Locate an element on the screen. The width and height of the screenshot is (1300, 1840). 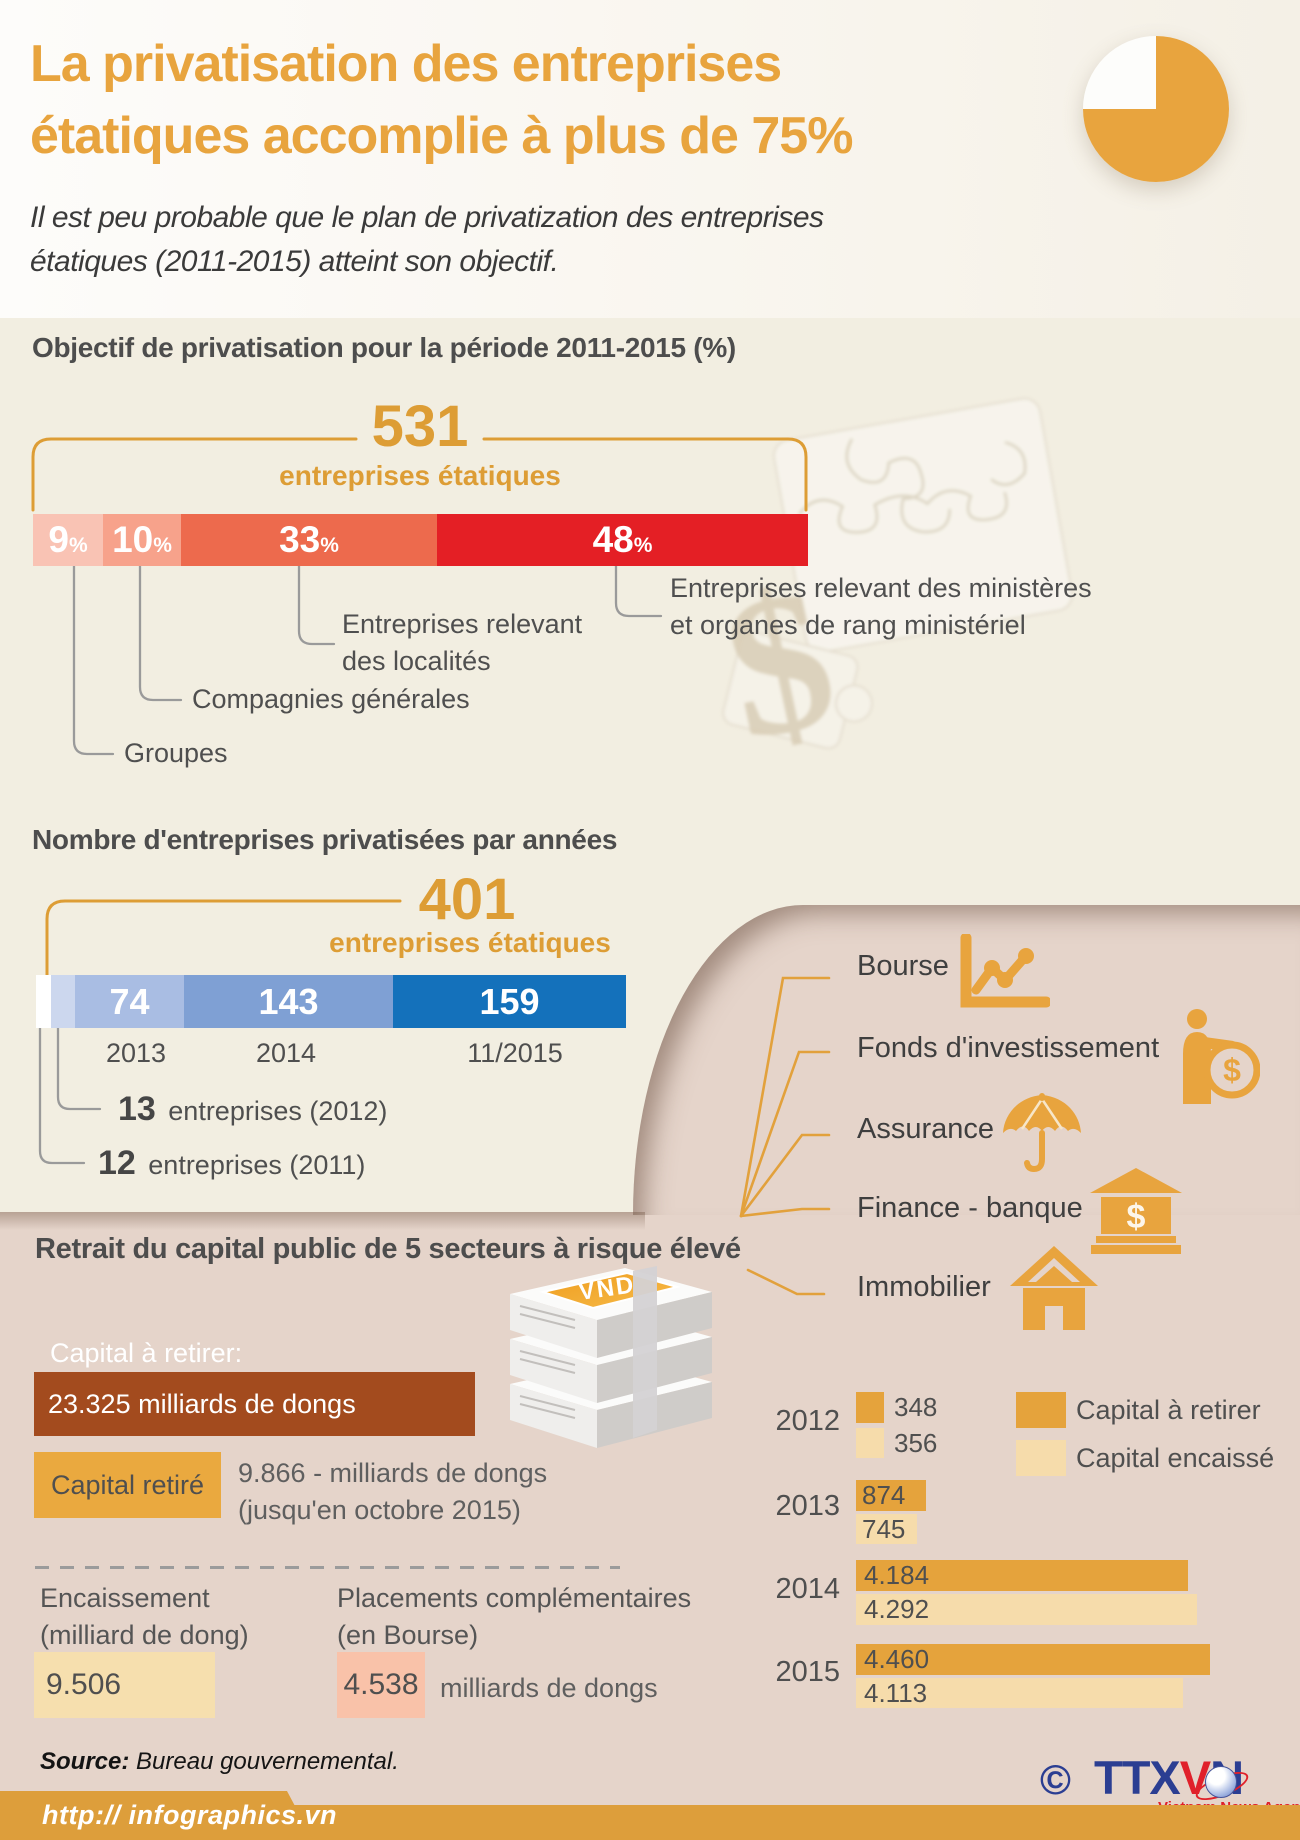
stacked-bar-annees: 74 143 159 is located at coordinates (331, 1001).